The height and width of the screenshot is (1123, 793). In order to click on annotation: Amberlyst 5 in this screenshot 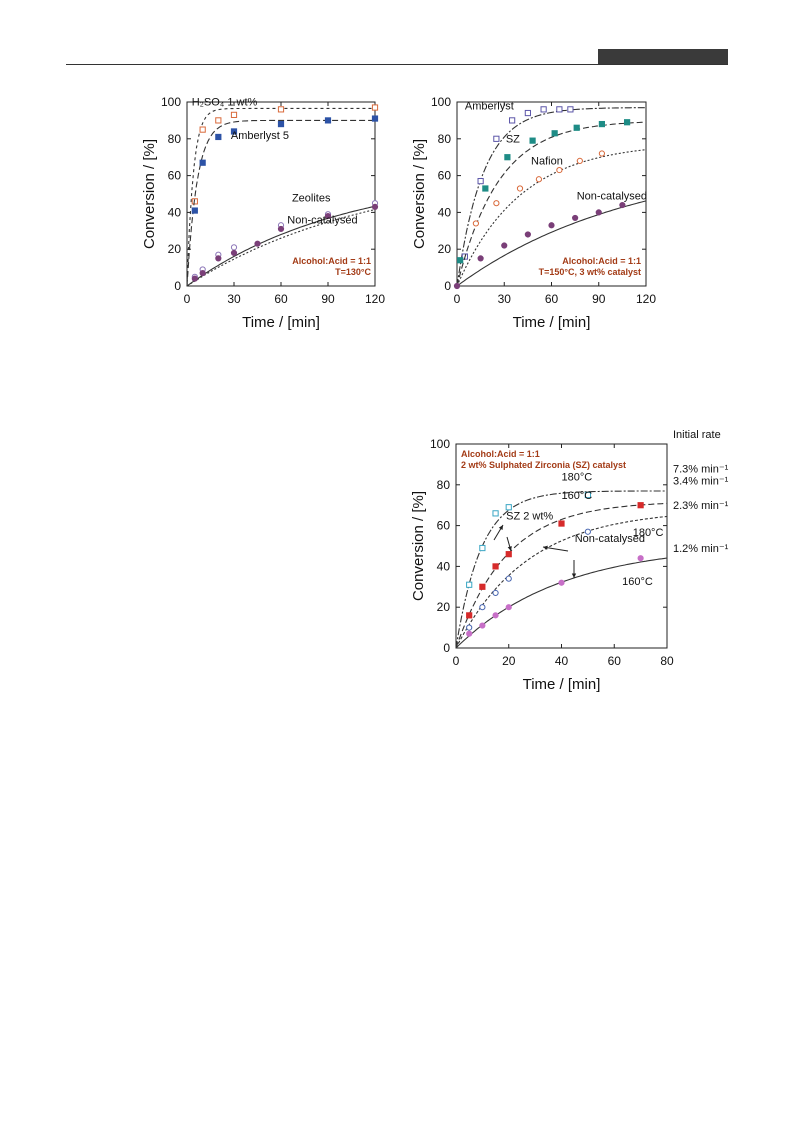, I will do `click(260, 136)`.